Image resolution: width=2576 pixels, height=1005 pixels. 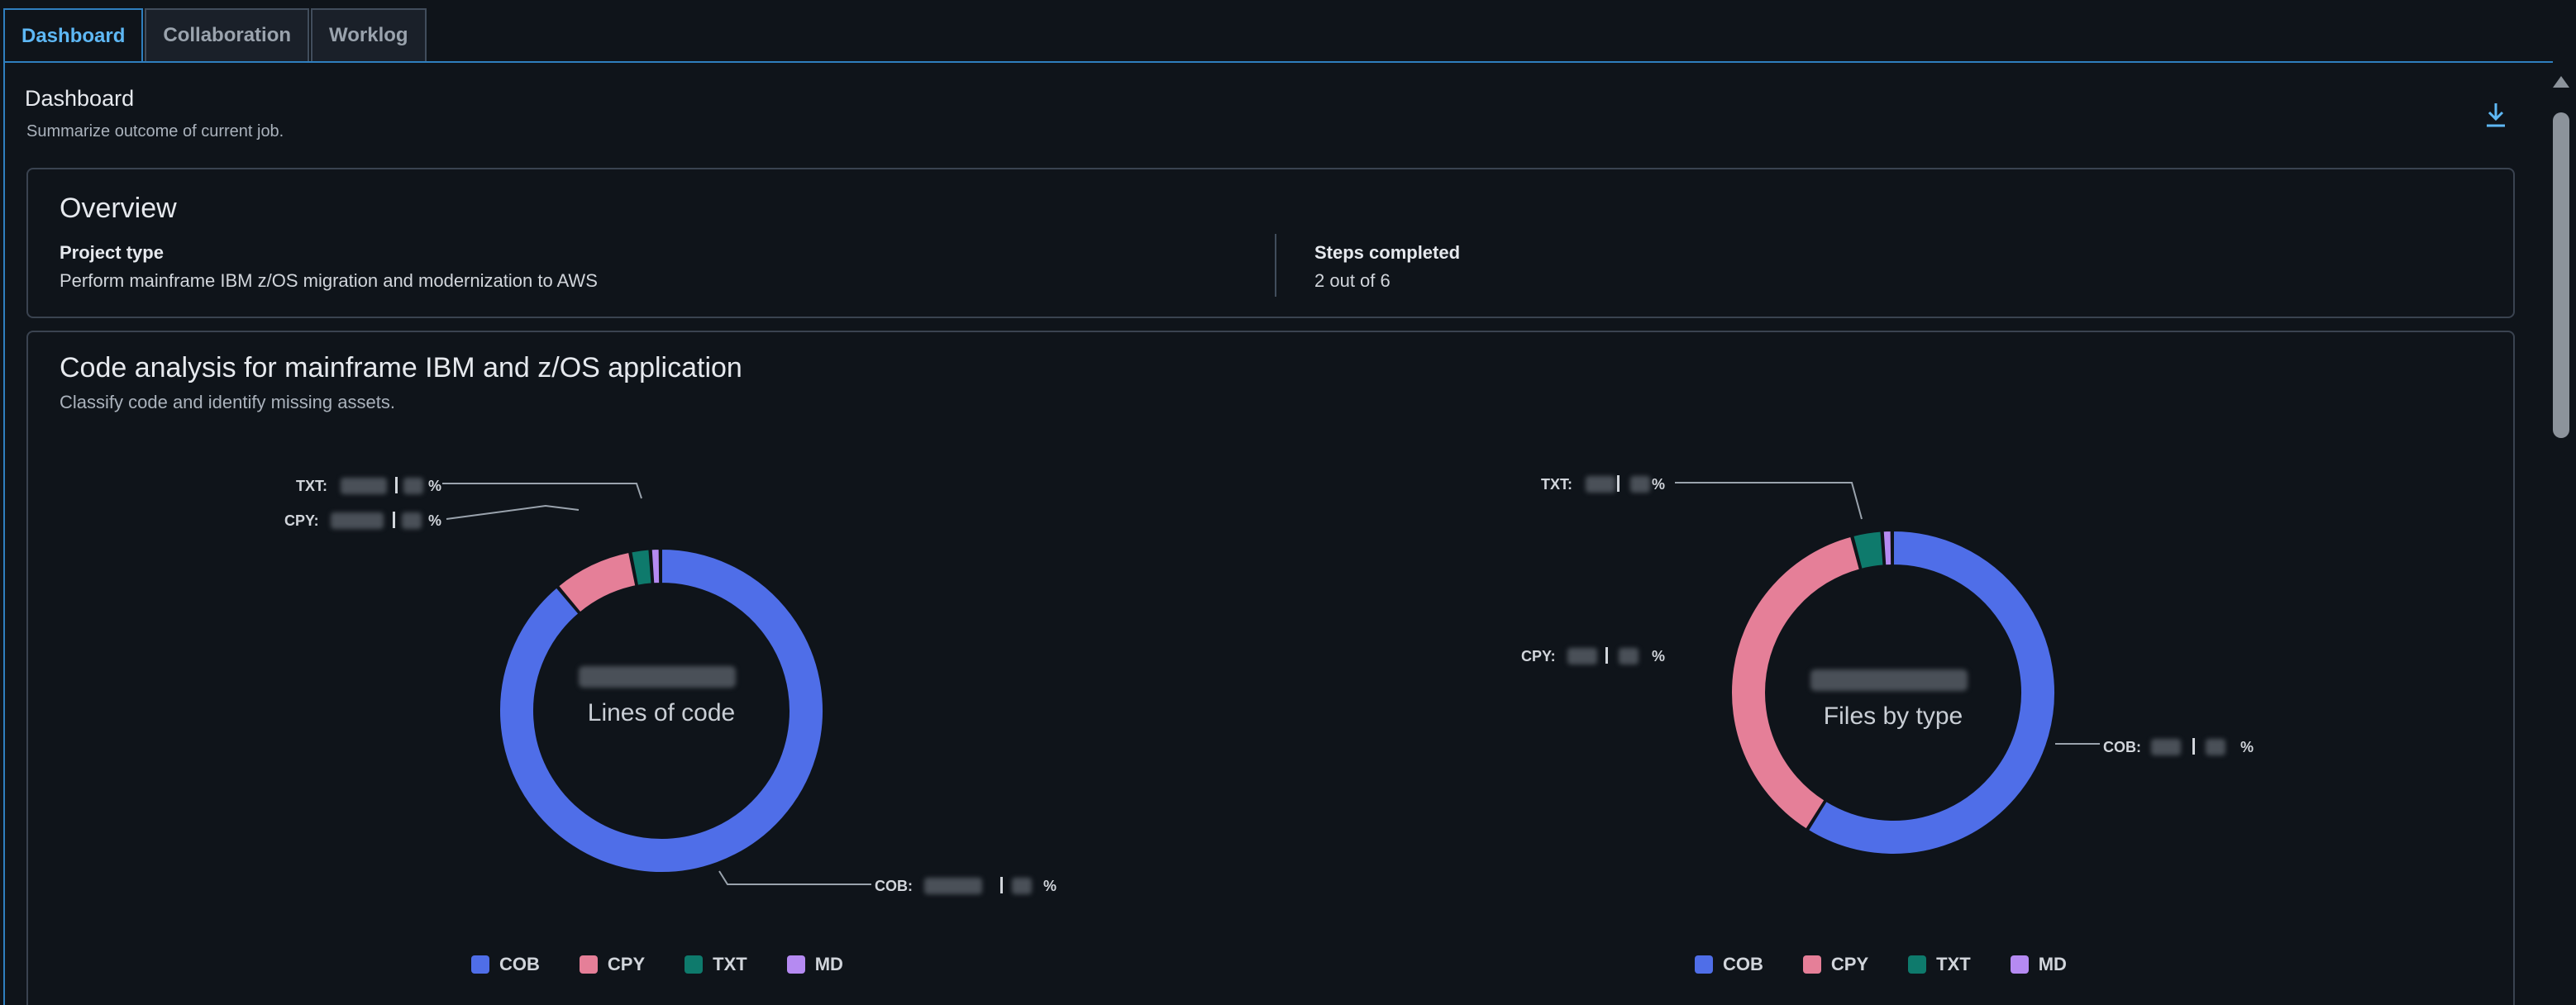 What do you see at coordinates (80, 98) in the screenshot?
I see `page-title: Dashboard` at bounding box center [80, 98].